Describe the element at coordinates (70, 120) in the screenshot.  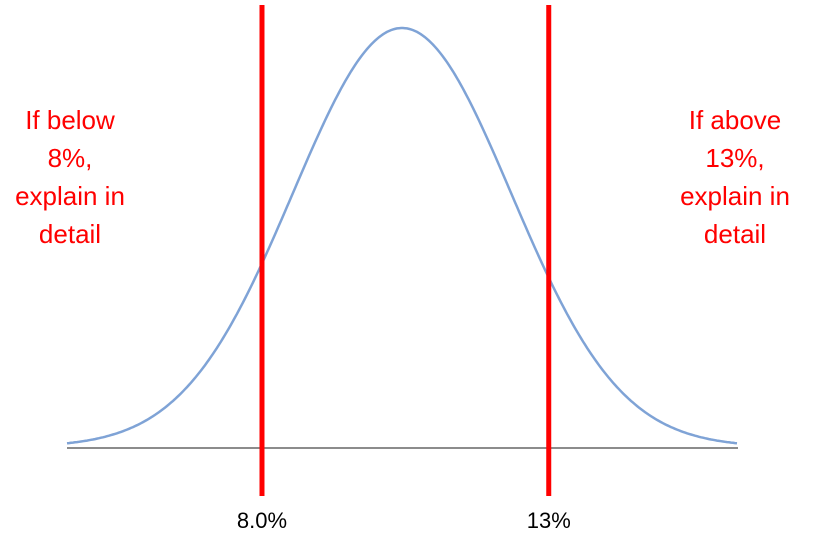
I see `annotation: If below` at that location.